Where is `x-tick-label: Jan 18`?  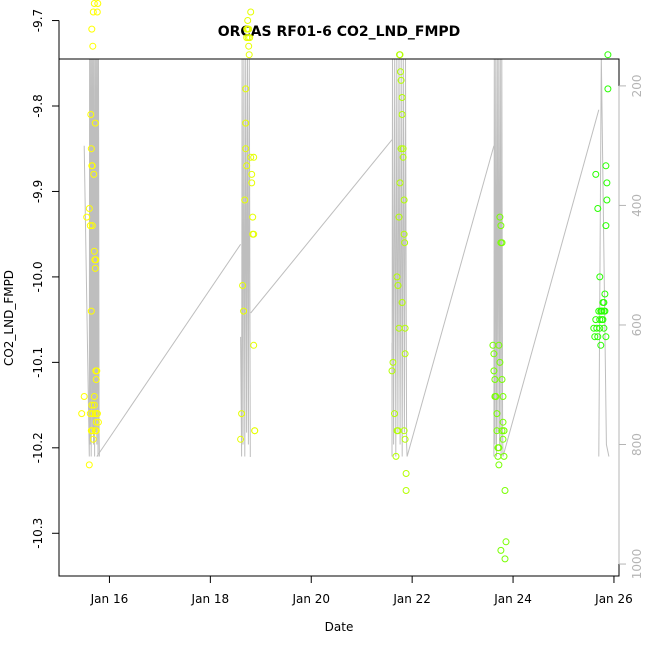 x-tick-label: Jan 18 is located at coordinates (210, 599).